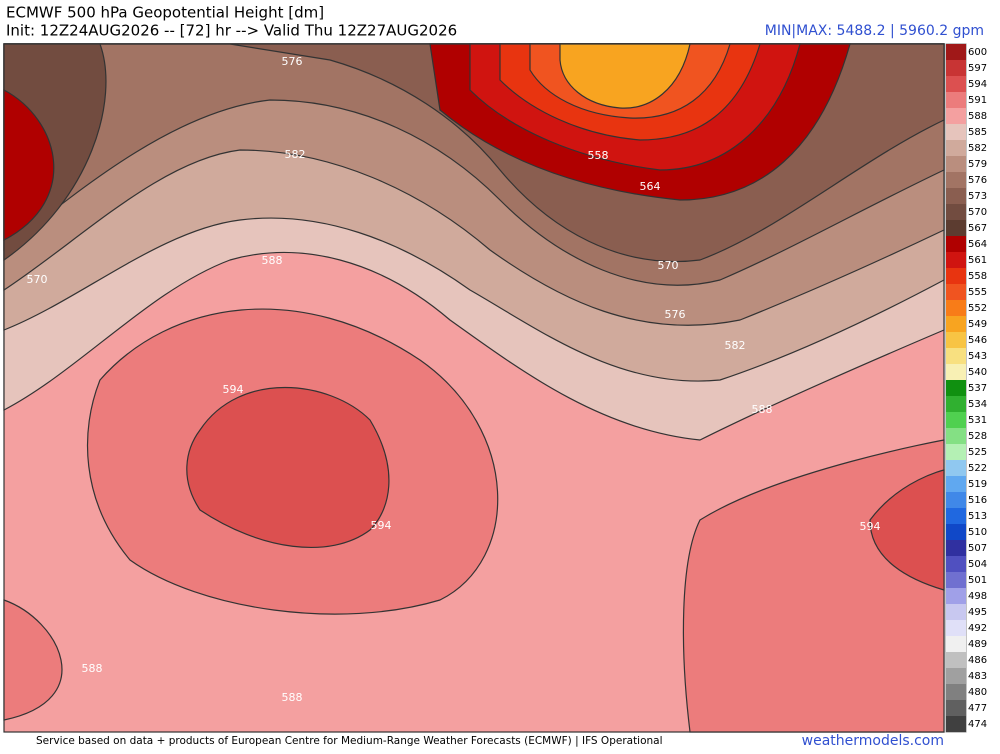 The height and width of the screenshot is (754, 1000). Describe the element at coordinates (977, 132) in the screenshot. I see `colorbar-label: 585` at that location.